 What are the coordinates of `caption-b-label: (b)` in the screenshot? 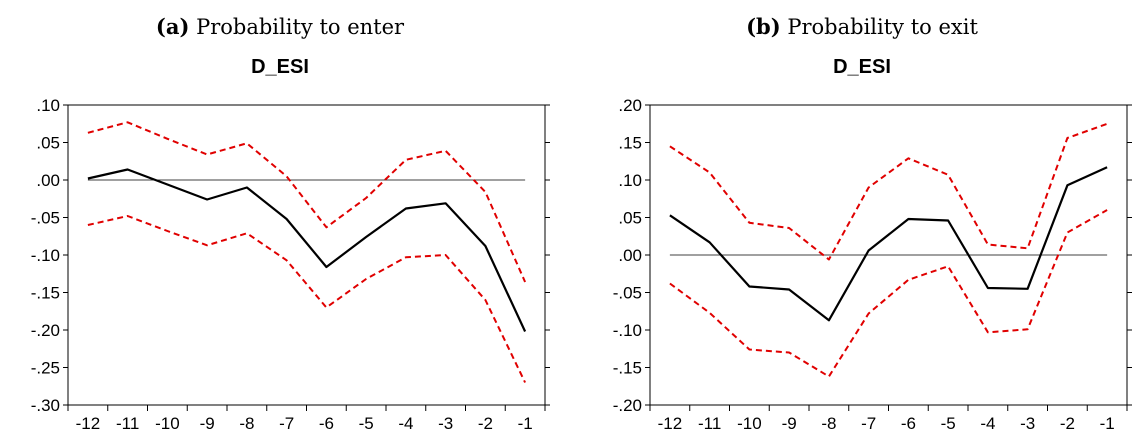 It's located at (763, 26).